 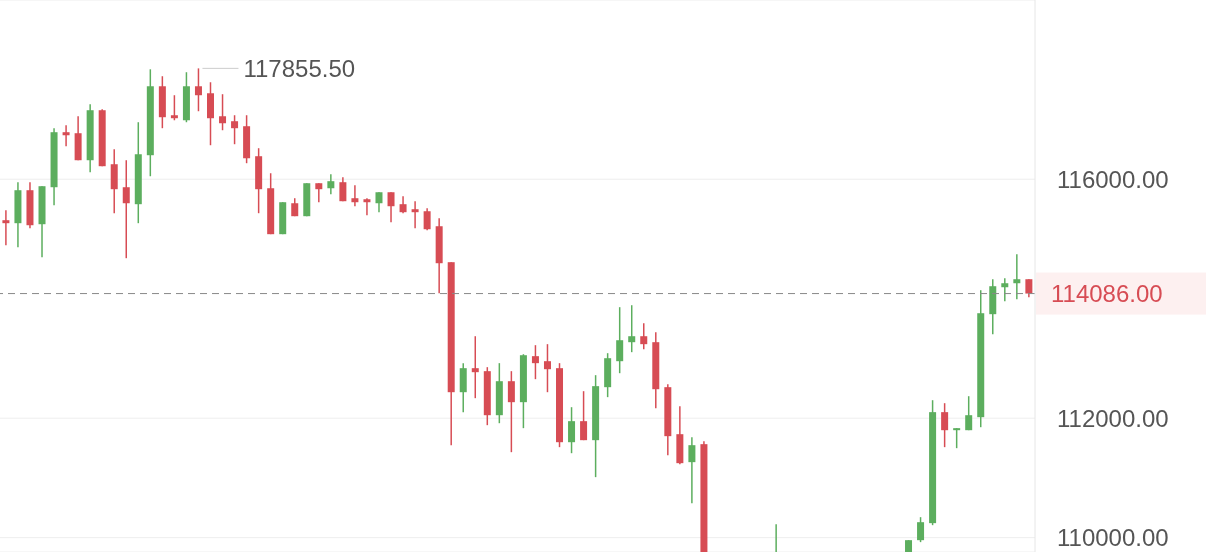 I want to click on y-tick-label: 110000.00, so click(x=1113, y=538).